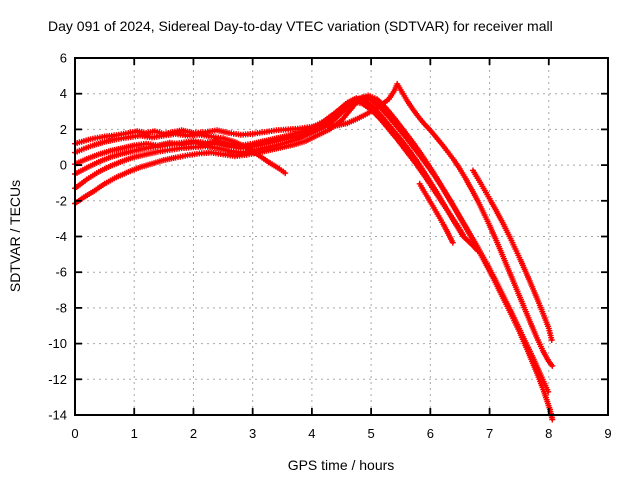  What do you see at coordinates (61, 272) in the screenshot?
I see `y-tick-label: -6` at bounding box center [61, 272].